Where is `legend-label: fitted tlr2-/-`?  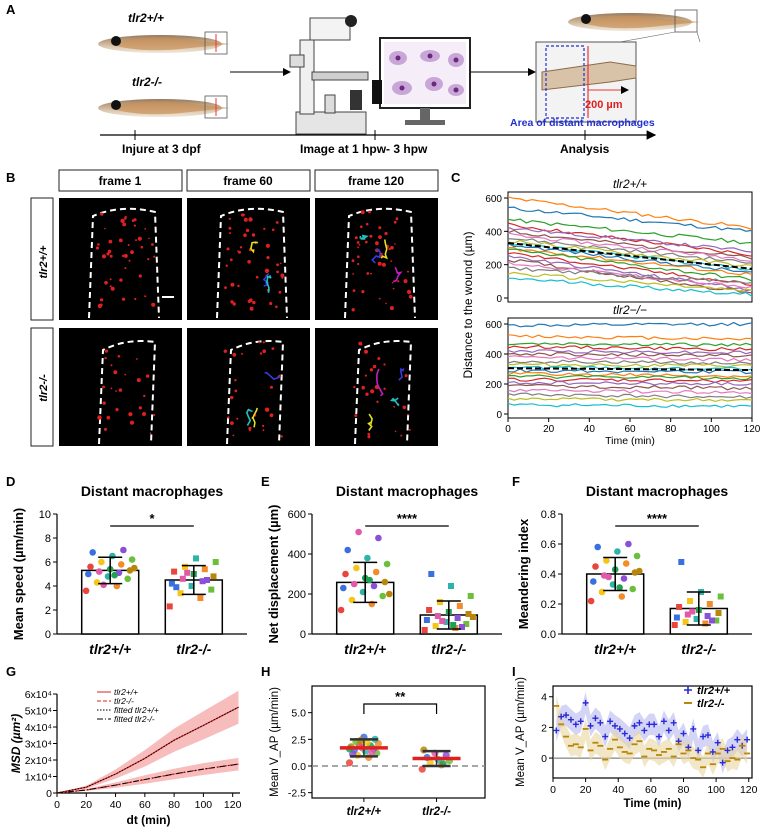 legend-label: fitted tlr2-/- is located at coordinates (134, 719).